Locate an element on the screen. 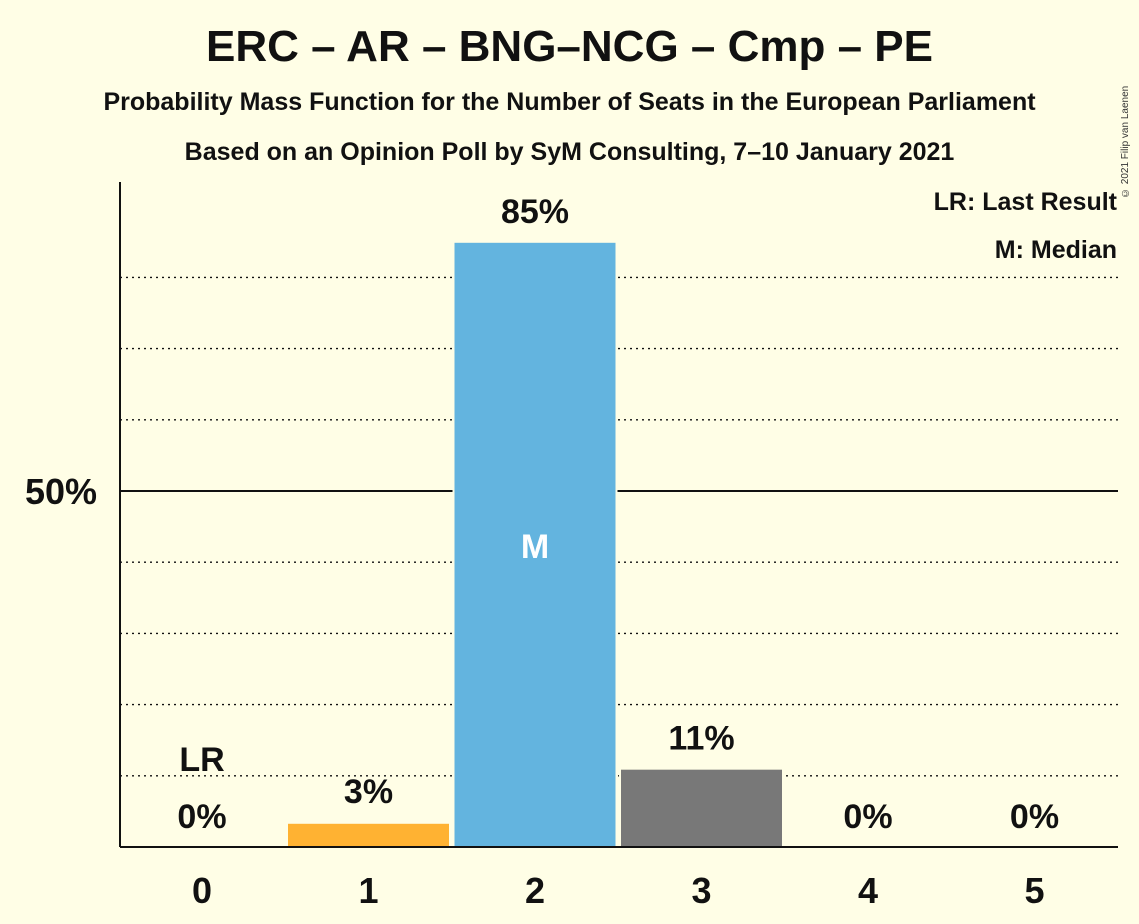 The height and width of the screenshot is (924, 1139). legend-last-result: LR: Last Result is located at coordinates (1026, 202).